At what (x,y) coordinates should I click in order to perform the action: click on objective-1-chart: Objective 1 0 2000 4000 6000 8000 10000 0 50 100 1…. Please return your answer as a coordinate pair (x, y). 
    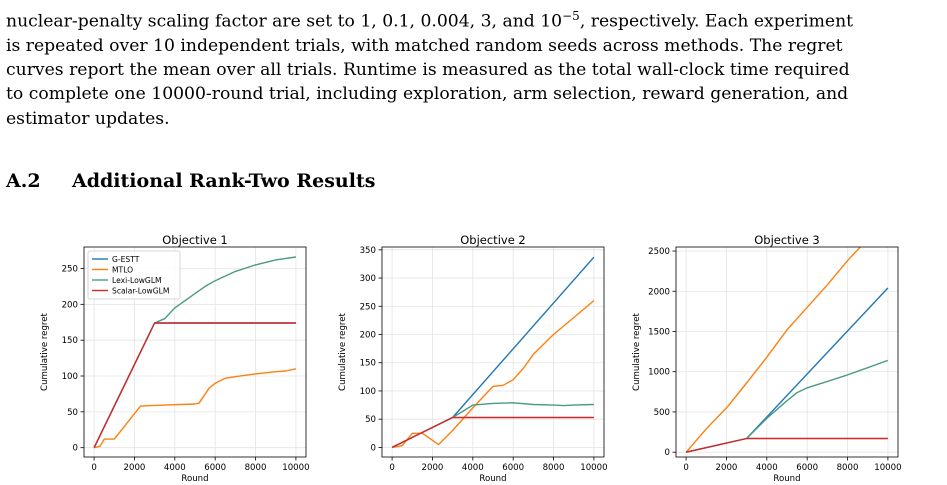
    Looking at the image, I should click on (175, 358).